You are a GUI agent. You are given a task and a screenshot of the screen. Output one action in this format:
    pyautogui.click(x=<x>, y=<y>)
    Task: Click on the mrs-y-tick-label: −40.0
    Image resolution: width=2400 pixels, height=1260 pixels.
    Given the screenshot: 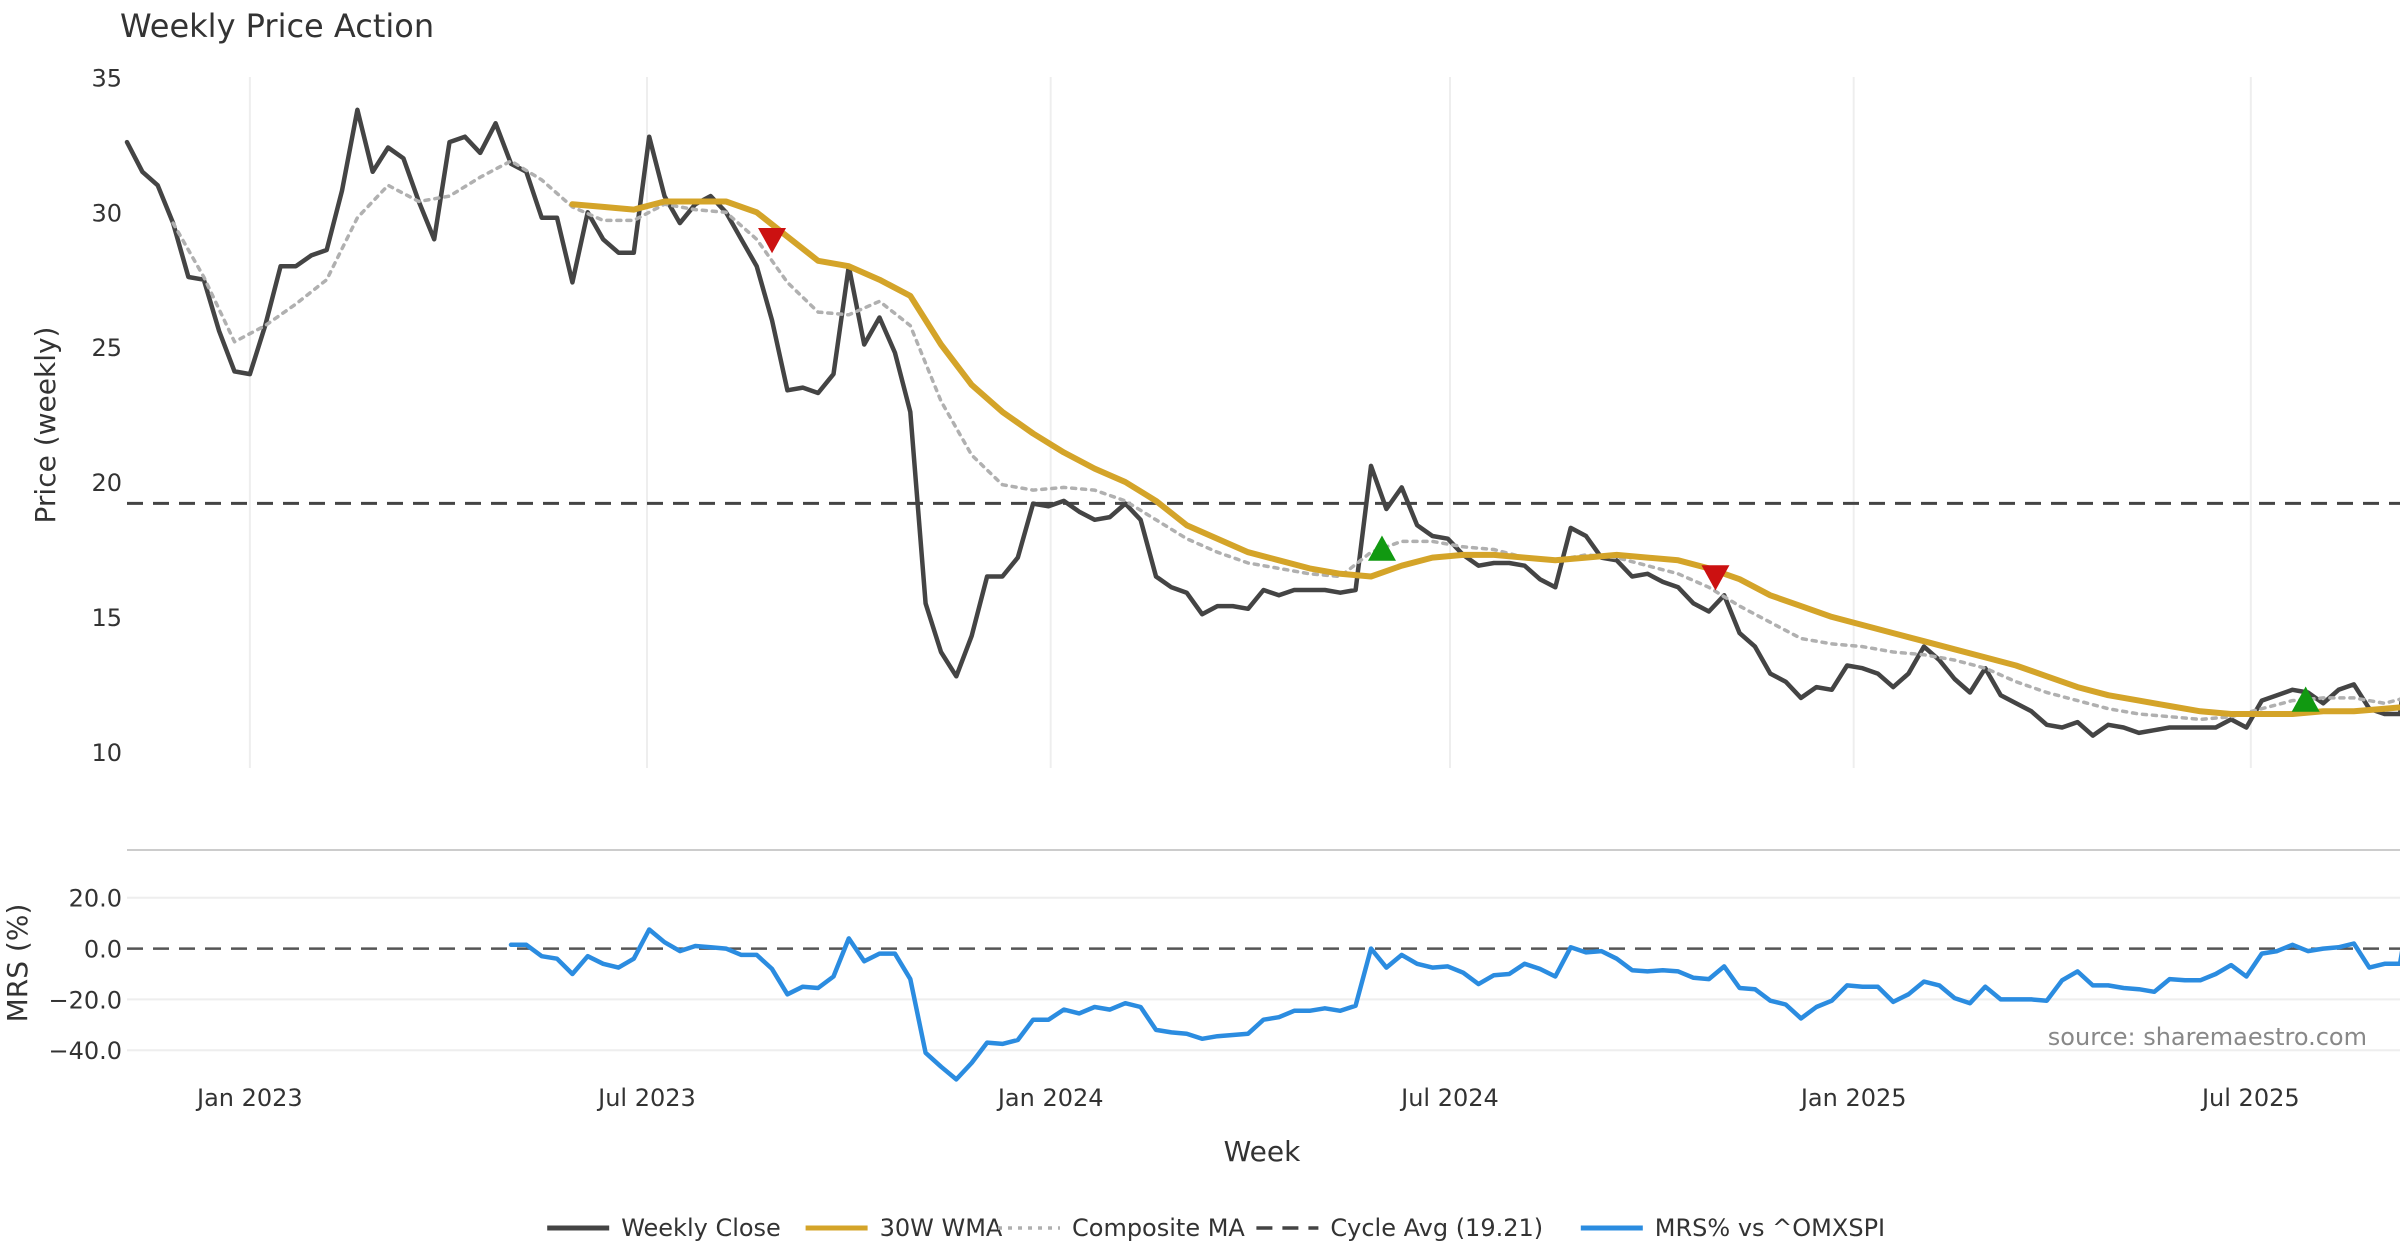 What is the action you would take?
    pyautogui.click(x=85, y=1051)
    